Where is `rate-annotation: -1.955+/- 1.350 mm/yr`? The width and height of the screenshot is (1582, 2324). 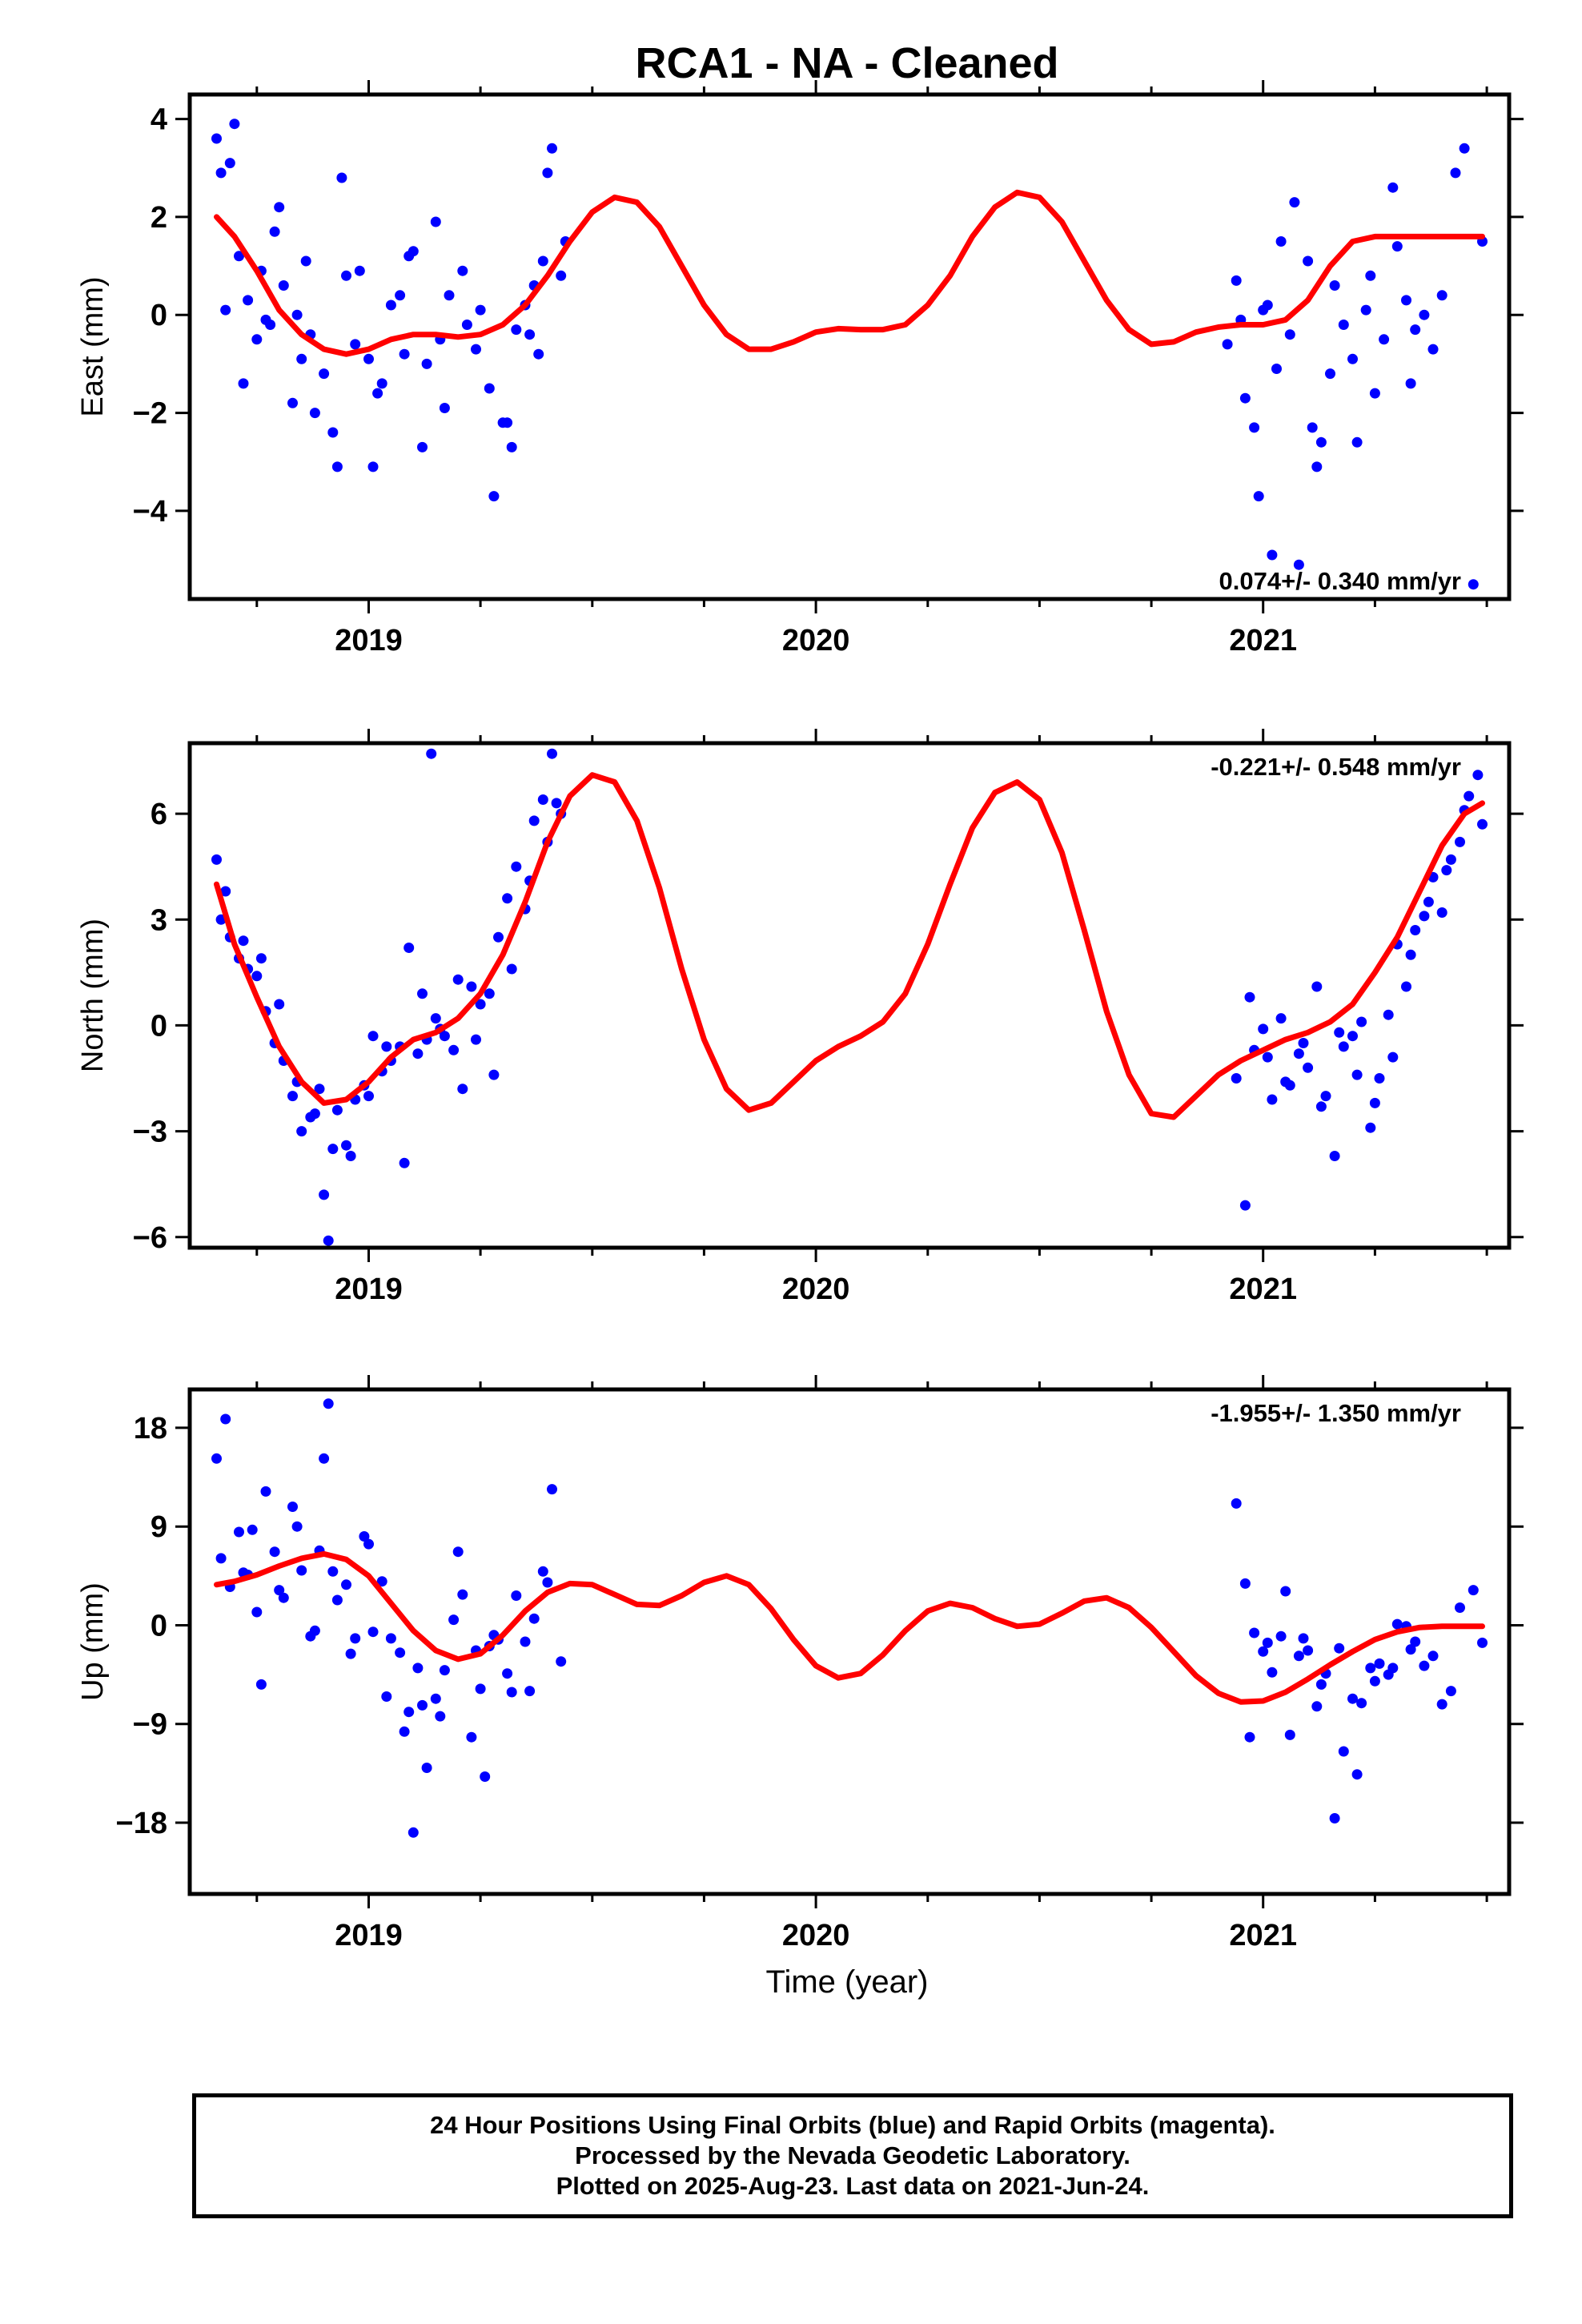 rate-annotation: -1.955+/- 1.350 mm/yr is located at coordinates (1336, 1413).